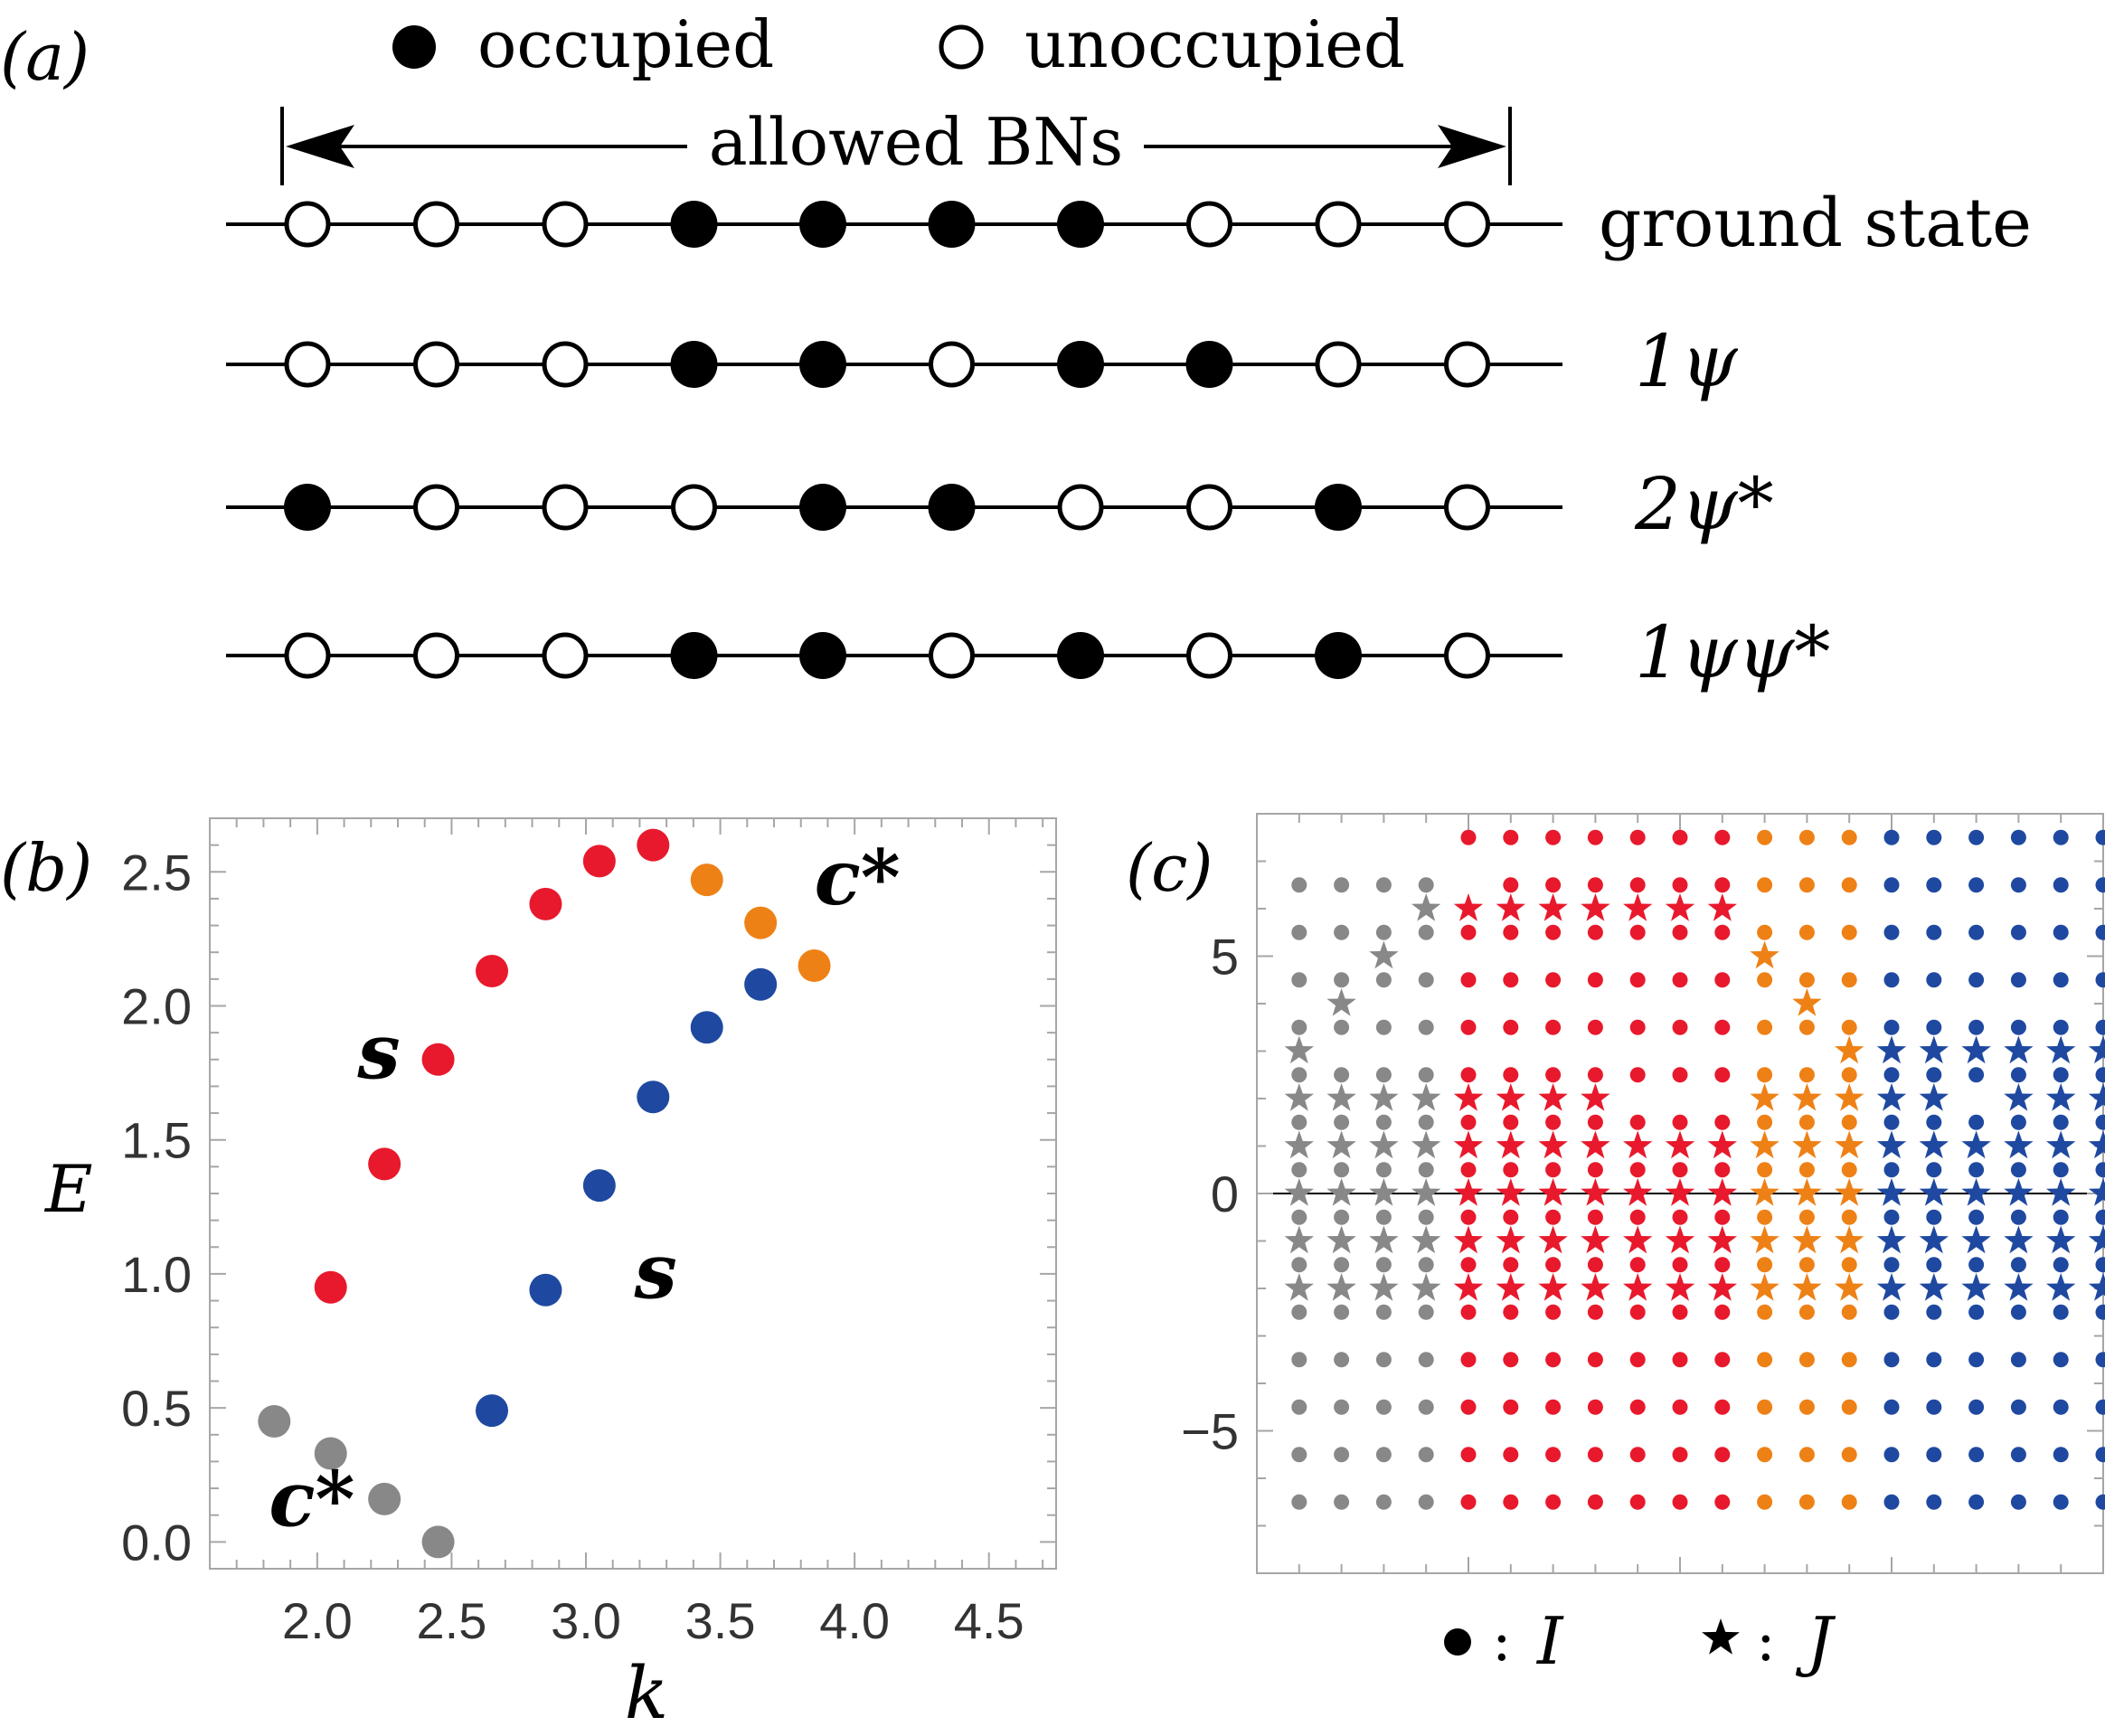  Describe the element at coordinates (654, 1271) in the screenshot. I see `annotation-label: s` at that location.